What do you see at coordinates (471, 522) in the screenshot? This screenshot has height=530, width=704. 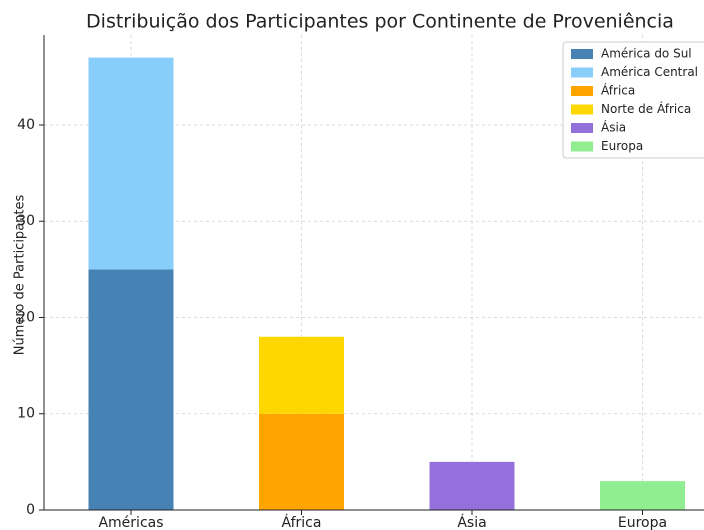 I see `x-tick-label: Ásia` at bounding box center [471, 522].